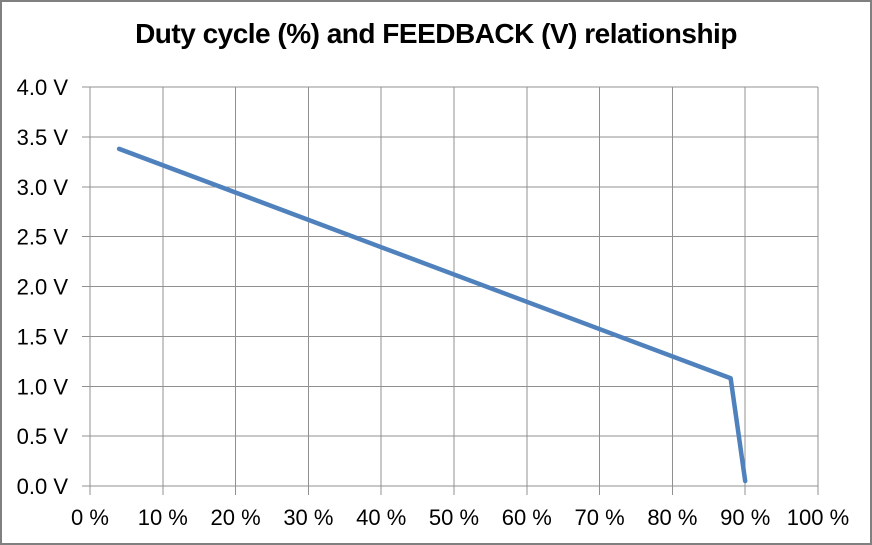  Describe the element at coordinates (236, 517) in the screenshot. I see `x-tick-label: 20 %` at that location.